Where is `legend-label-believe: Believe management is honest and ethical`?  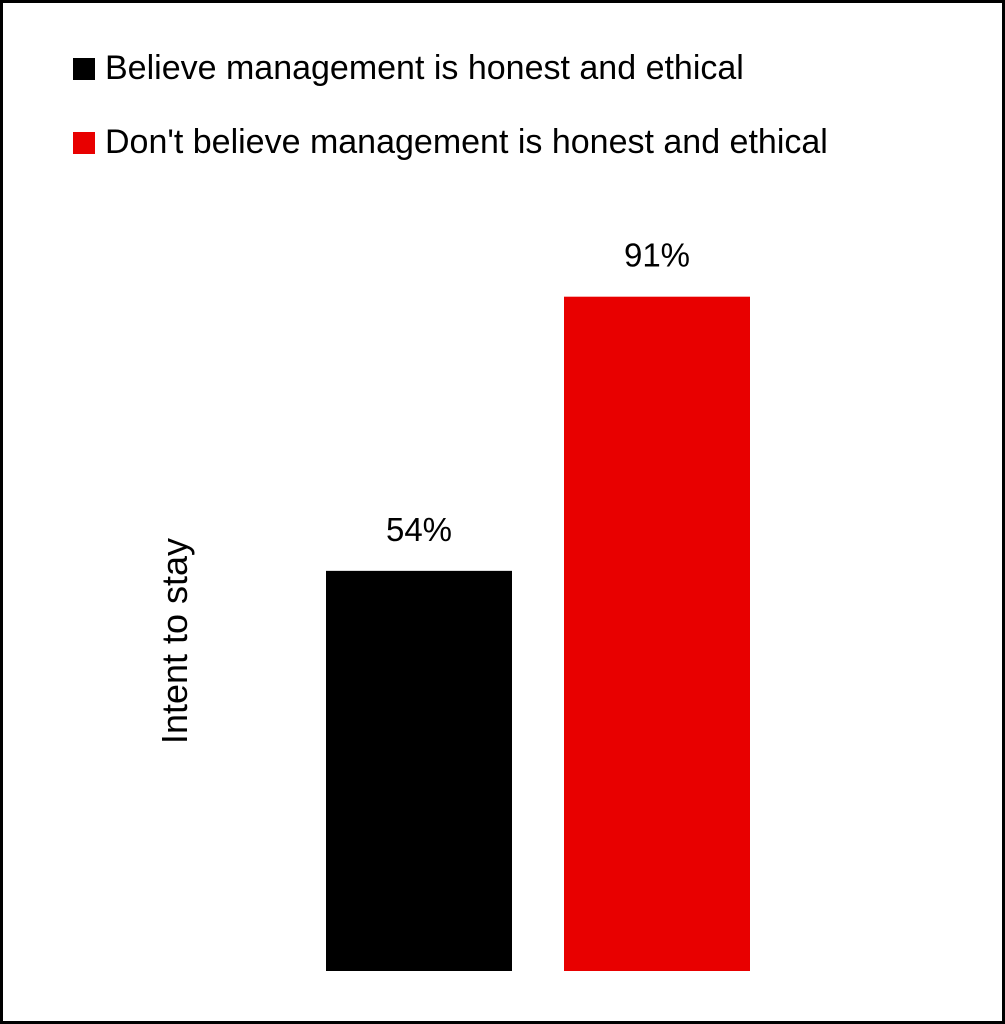 legend-label-believe: Believe management is honest and ethical is located at coordinates (424, 68).